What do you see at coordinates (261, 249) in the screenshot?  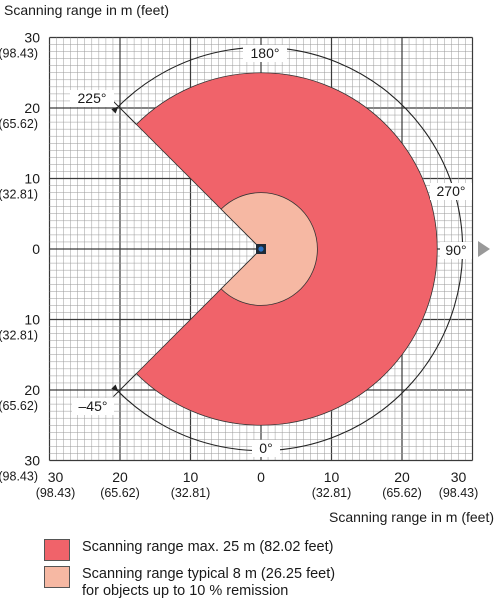 I see `sensor-center-icon` at bounding box center [261, 249].